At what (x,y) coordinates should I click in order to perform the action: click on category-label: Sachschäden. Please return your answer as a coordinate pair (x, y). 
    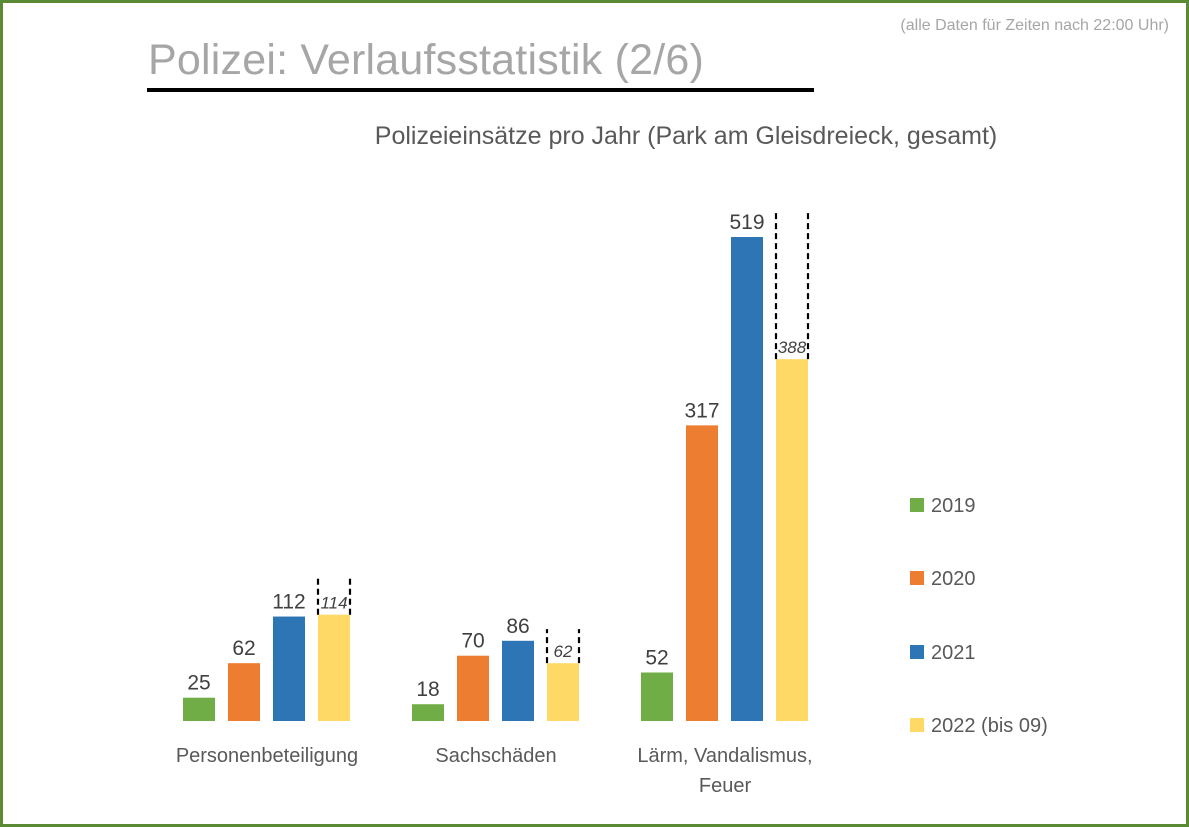
    Looking at the image, I should click on (495, 756).